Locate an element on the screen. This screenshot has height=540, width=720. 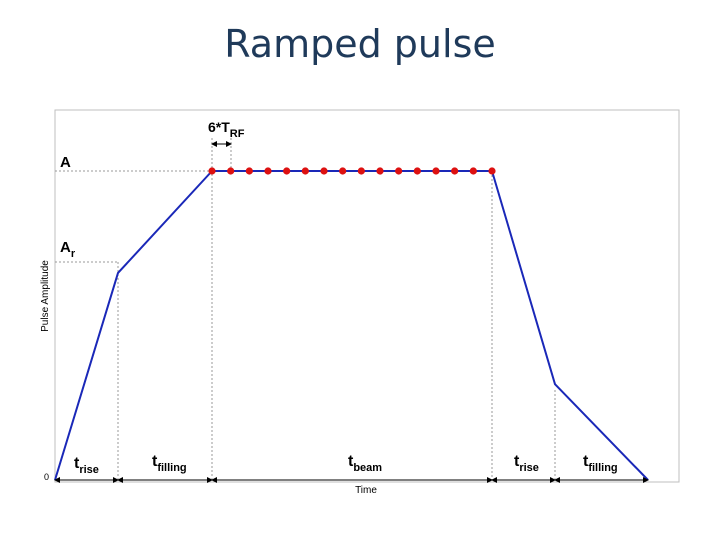
phase-label-beam: tbeam is located at coordinates (365, 463).